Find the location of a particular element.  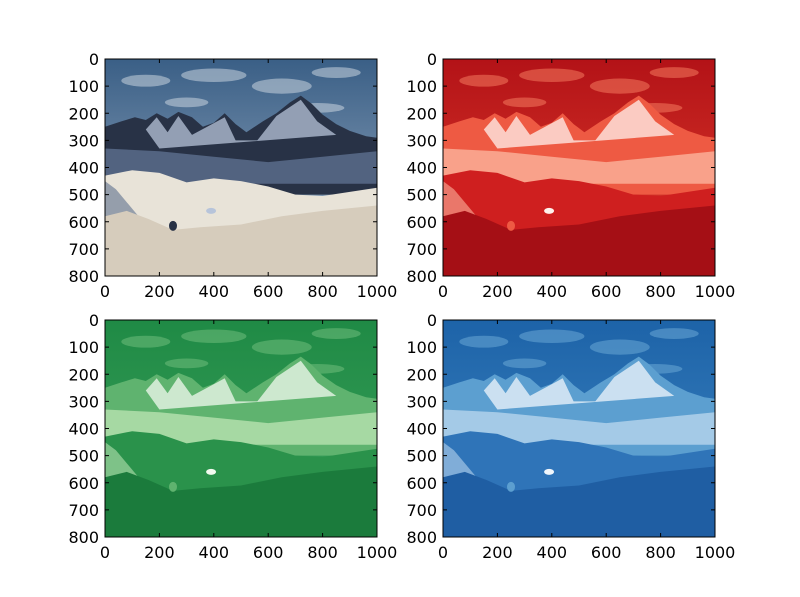

image-green is located at coordinates (241, 428).